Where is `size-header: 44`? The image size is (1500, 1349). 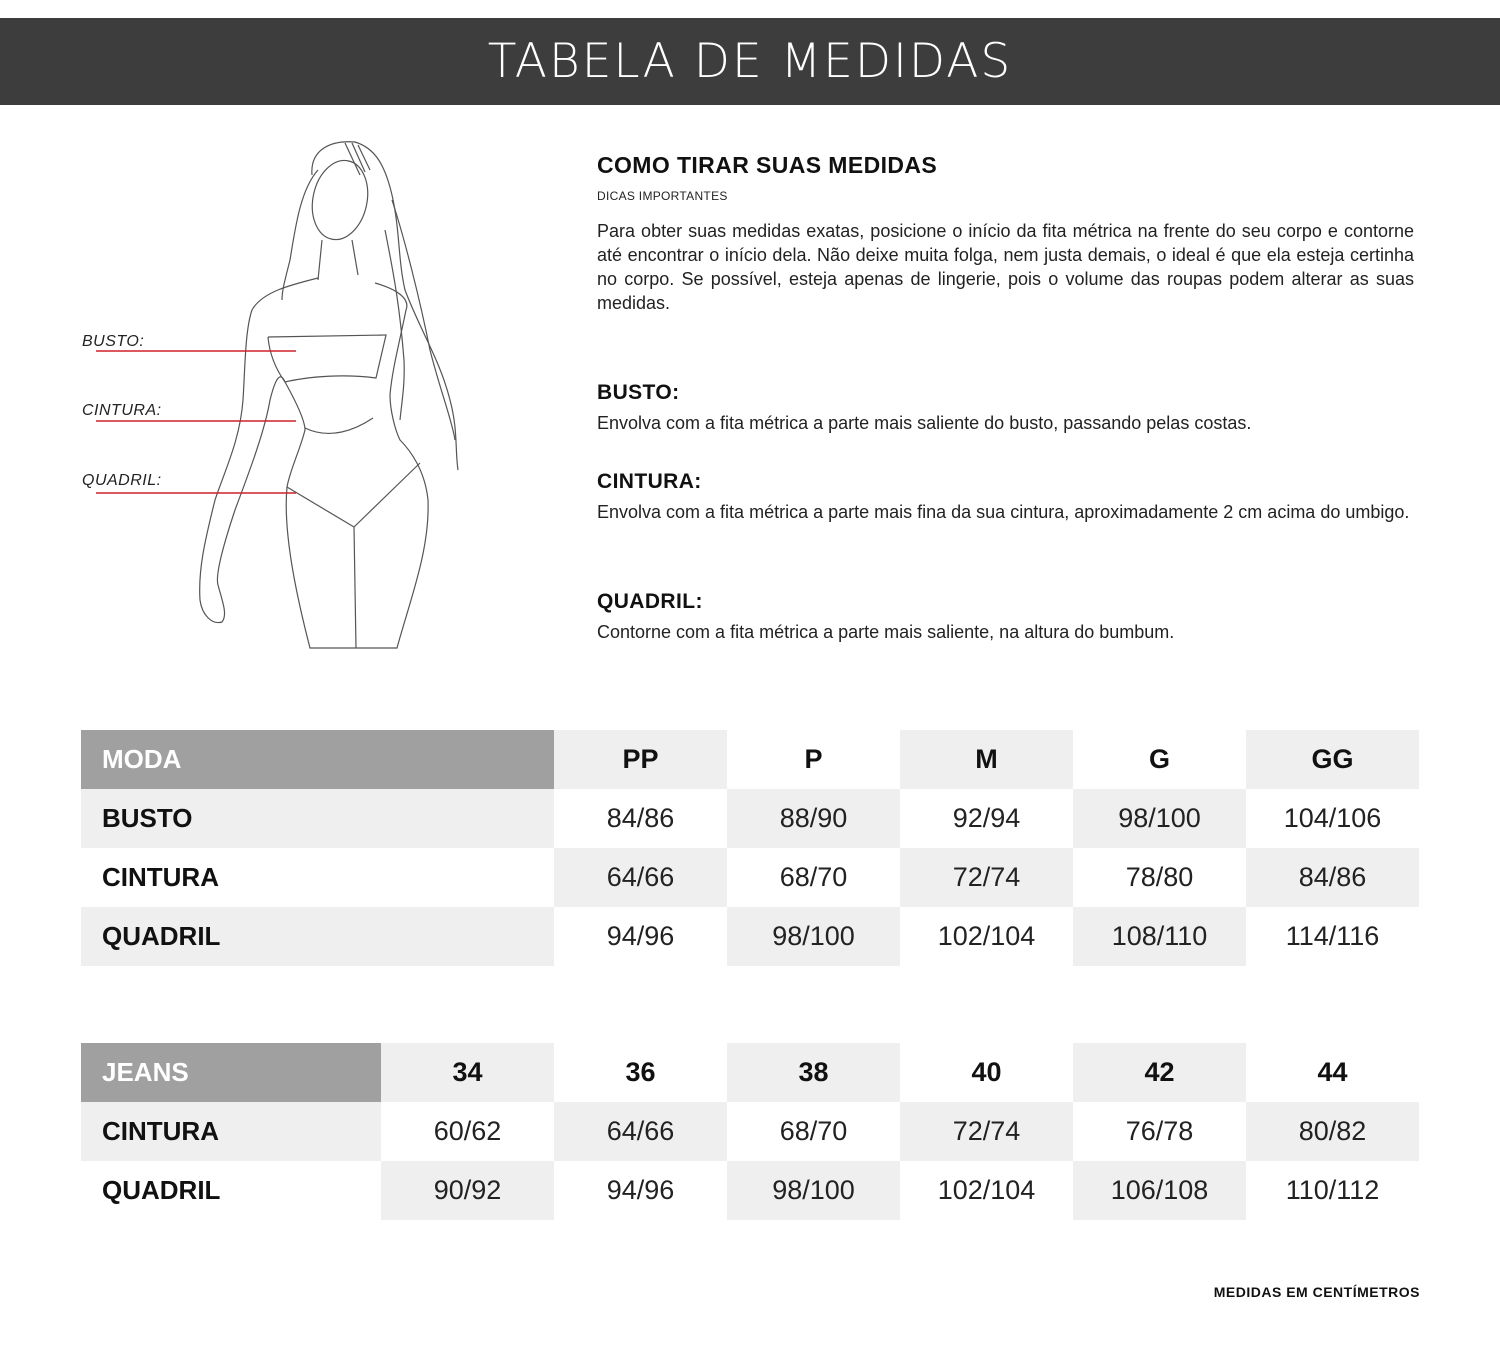
size-header: 44 is located at coordinates (1332, 1072).